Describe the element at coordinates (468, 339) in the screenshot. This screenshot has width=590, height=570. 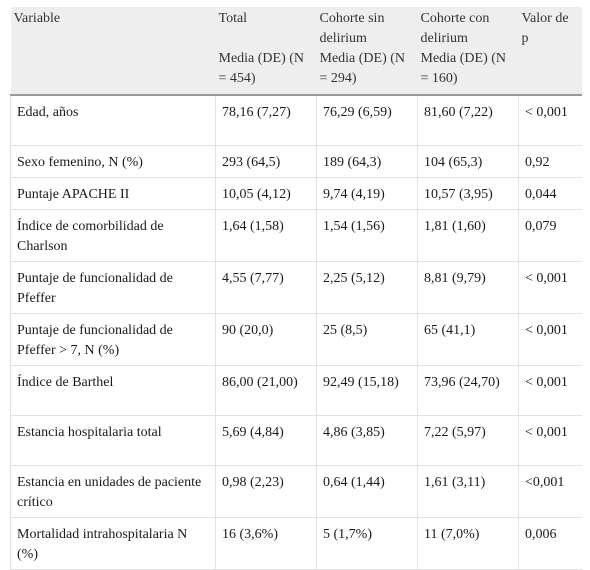
I see `cell-con: 65 (41,1)` at that location.